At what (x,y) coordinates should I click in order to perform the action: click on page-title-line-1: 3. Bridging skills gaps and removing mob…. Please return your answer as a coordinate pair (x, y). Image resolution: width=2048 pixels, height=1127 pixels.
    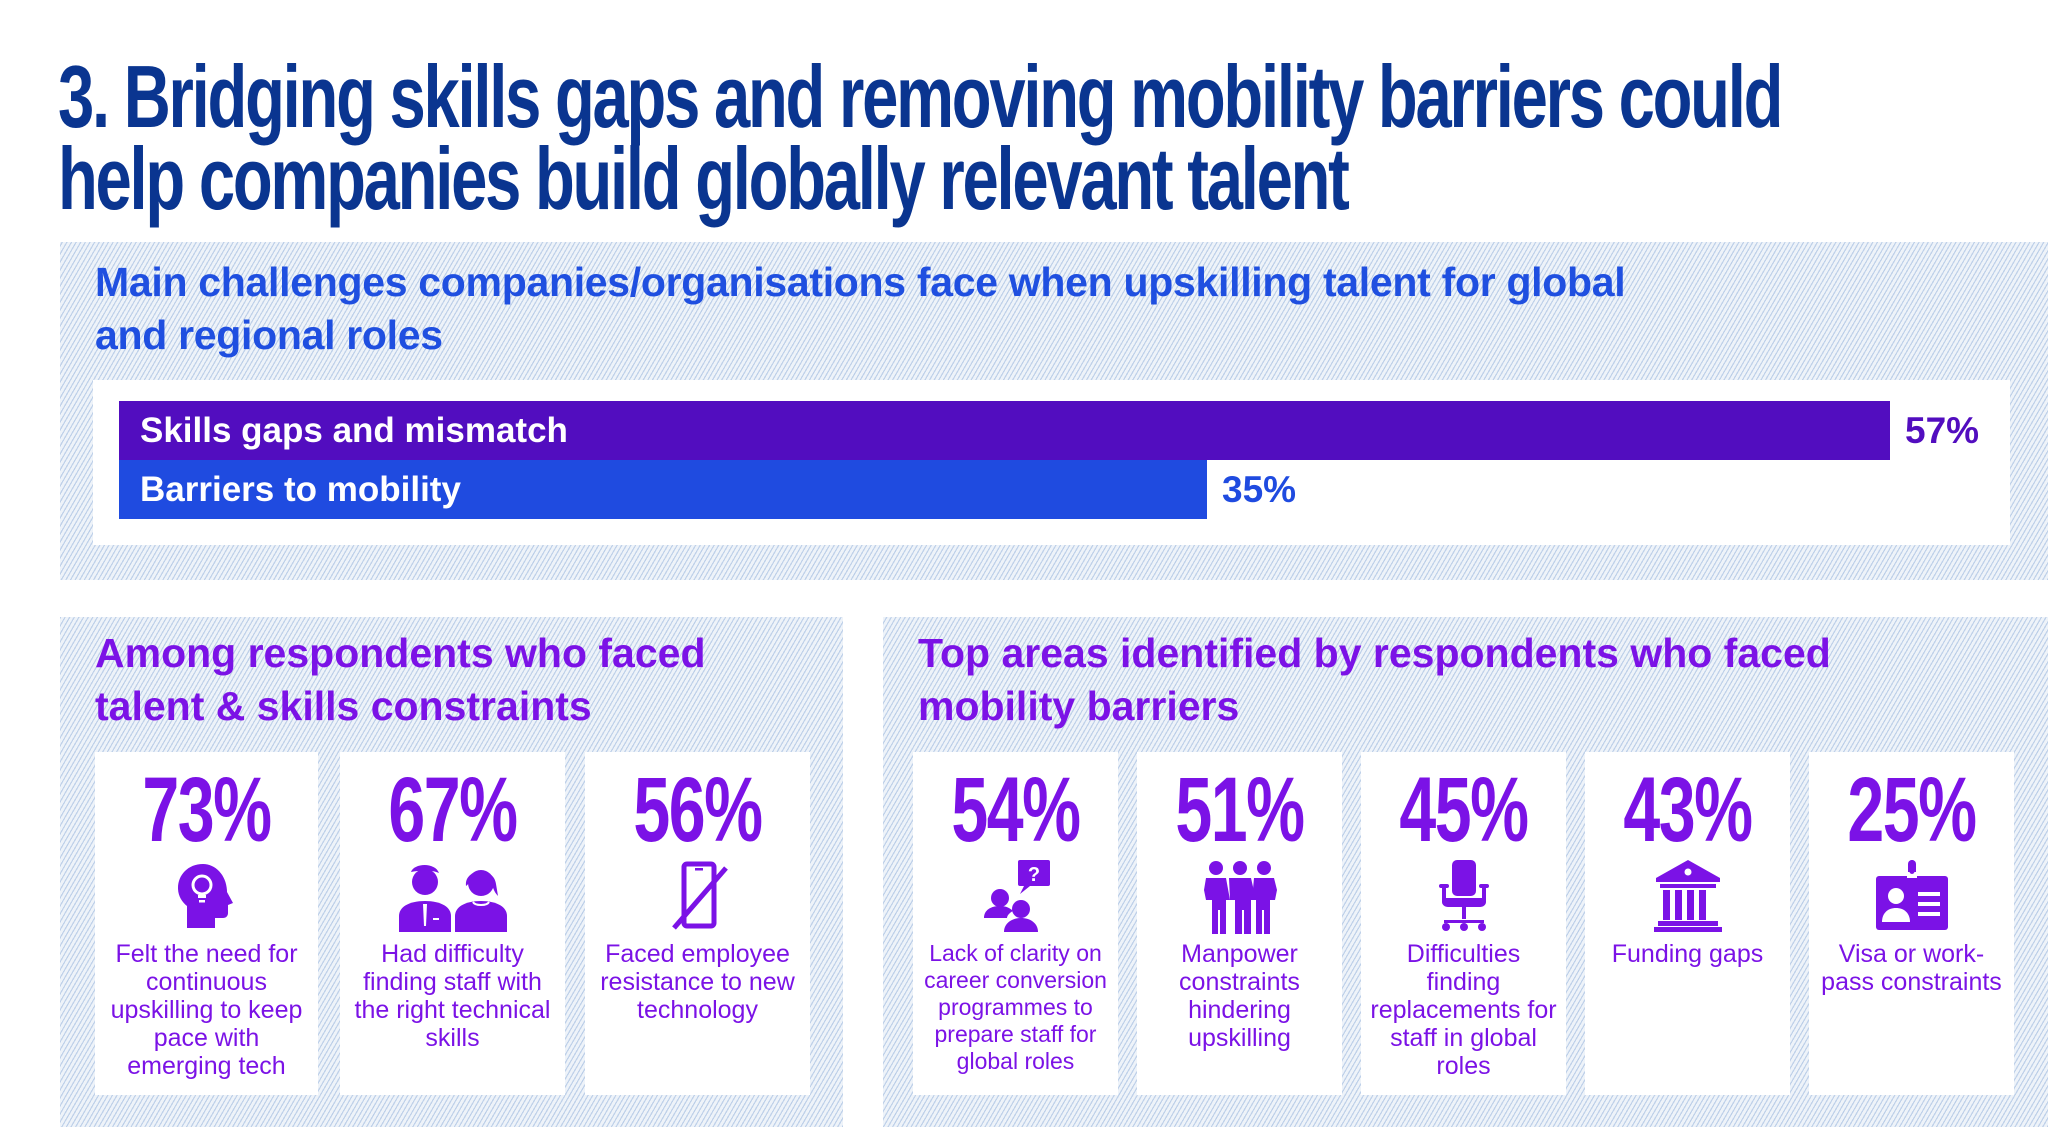
    Looking at the image, I should click on (920, 96).